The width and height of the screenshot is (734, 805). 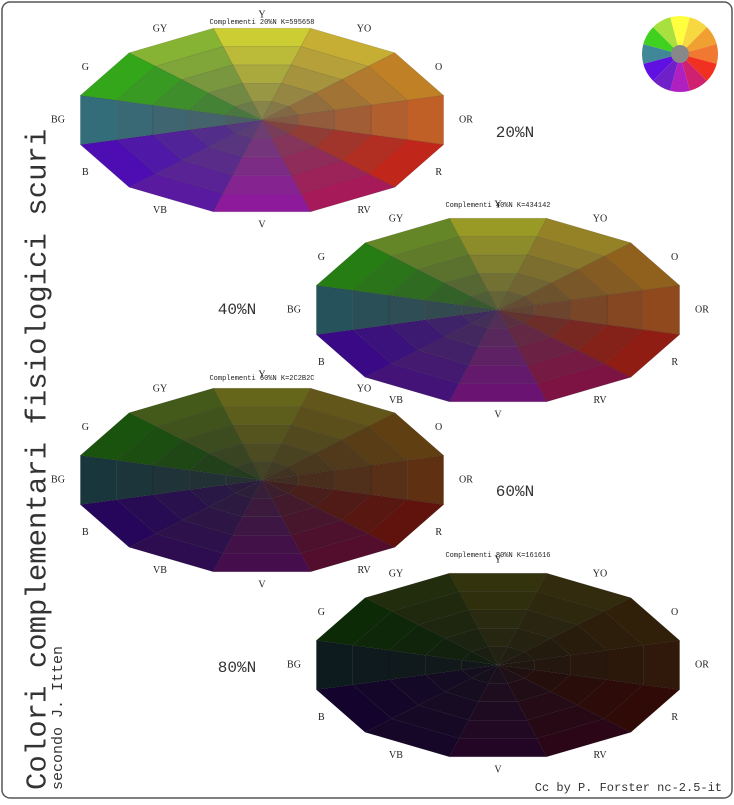 I want to click on wheel-title: Complementi 40%N K=434142, so click(x=497, y=206).